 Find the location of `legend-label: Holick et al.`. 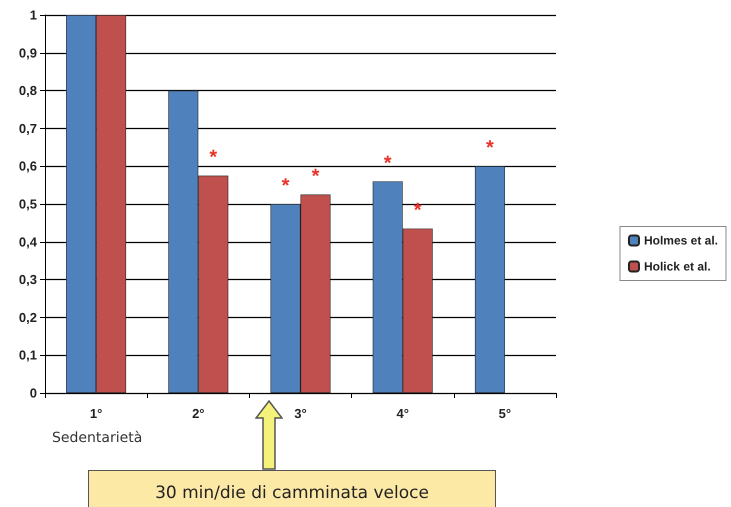

legend-label: Holick et al. is located at coordinates (677, 267).